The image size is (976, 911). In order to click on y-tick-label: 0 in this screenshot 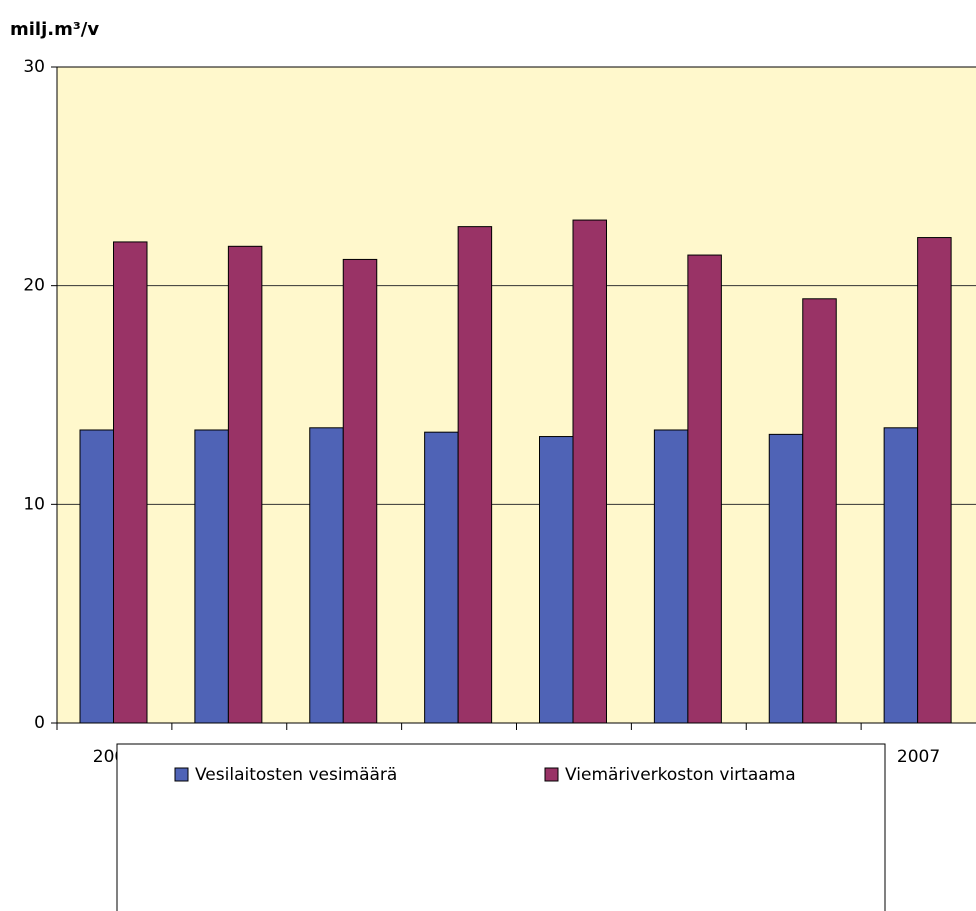, I will do `click(39, 723)`.